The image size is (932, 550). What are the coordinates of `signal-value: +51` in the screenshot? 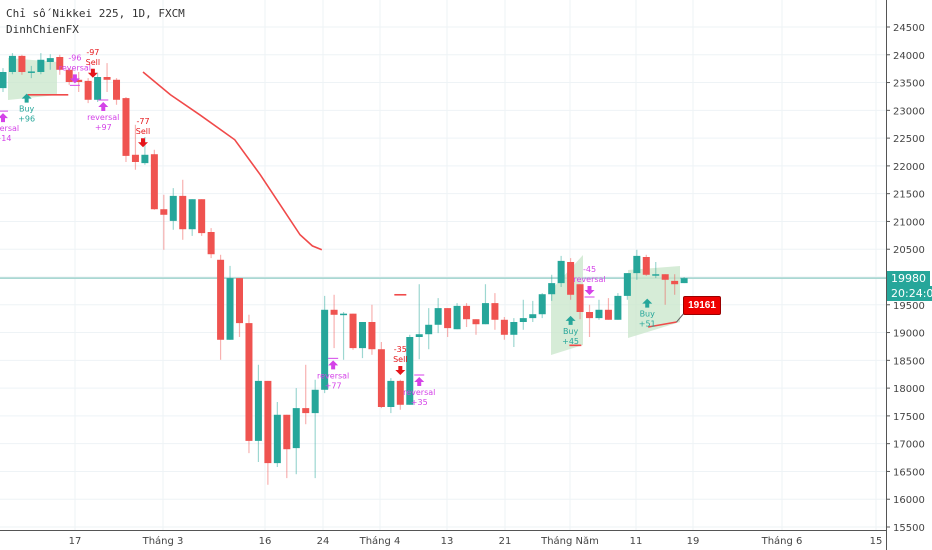 It's located at (647, 324).